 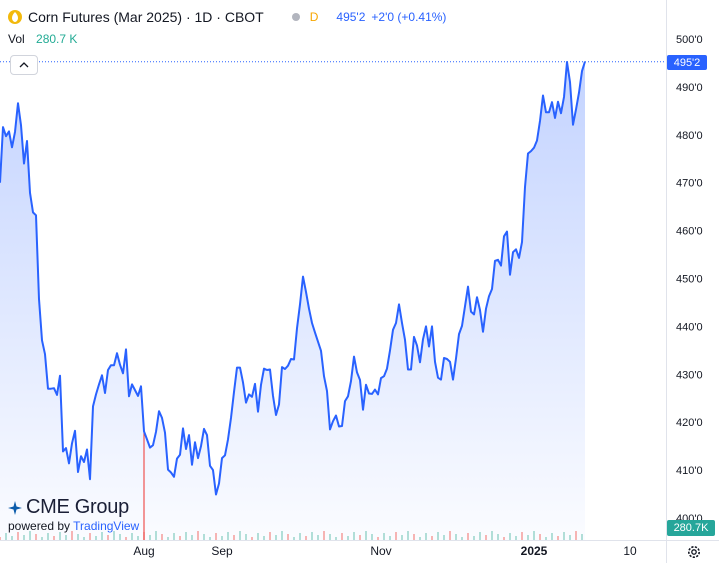 I want to click on tradingview-link: TradingView, so click(x=106, y=526).